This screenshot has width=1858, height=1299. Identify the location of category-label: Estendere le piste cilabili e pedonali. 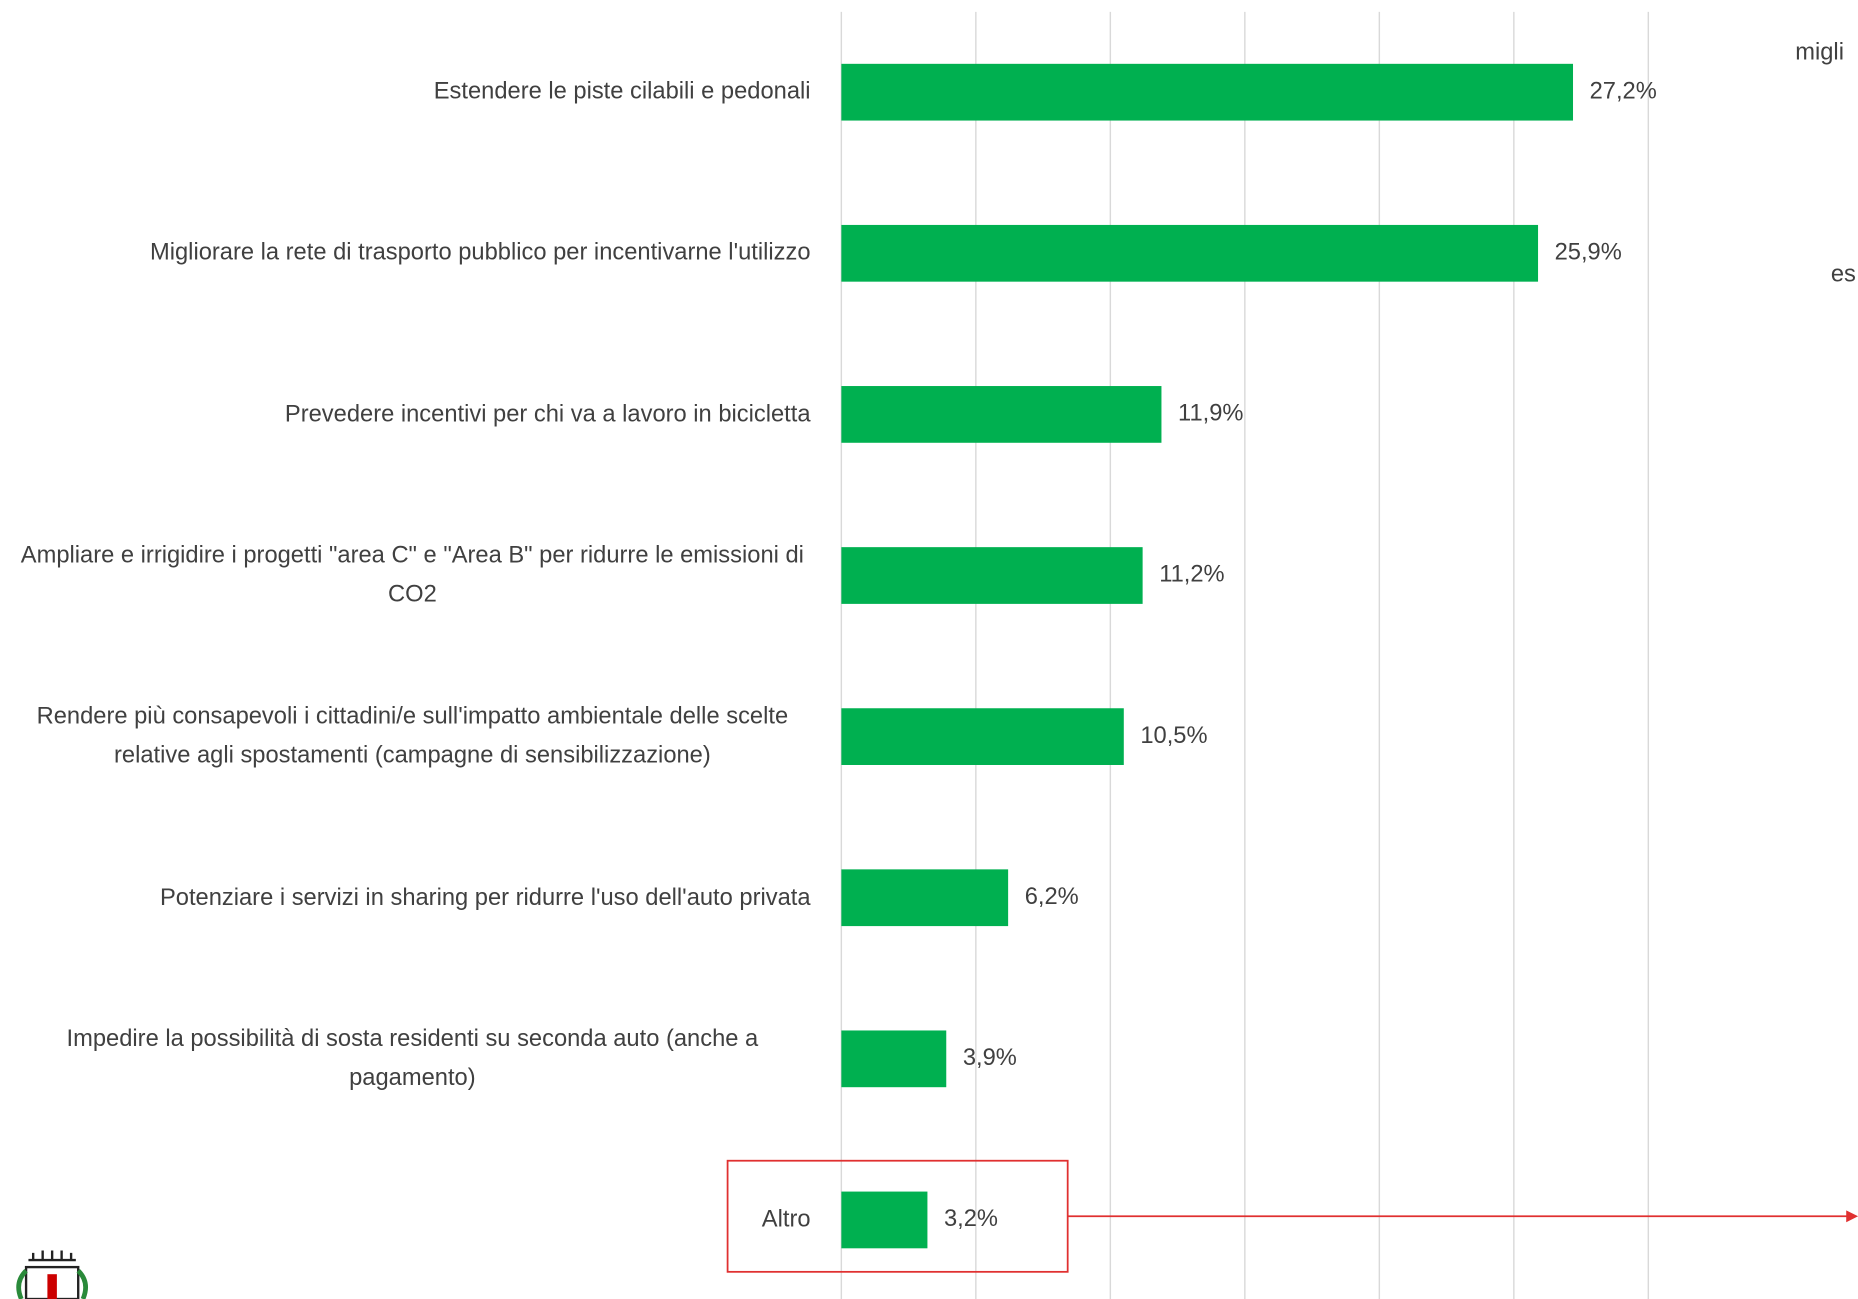
(622, 91).